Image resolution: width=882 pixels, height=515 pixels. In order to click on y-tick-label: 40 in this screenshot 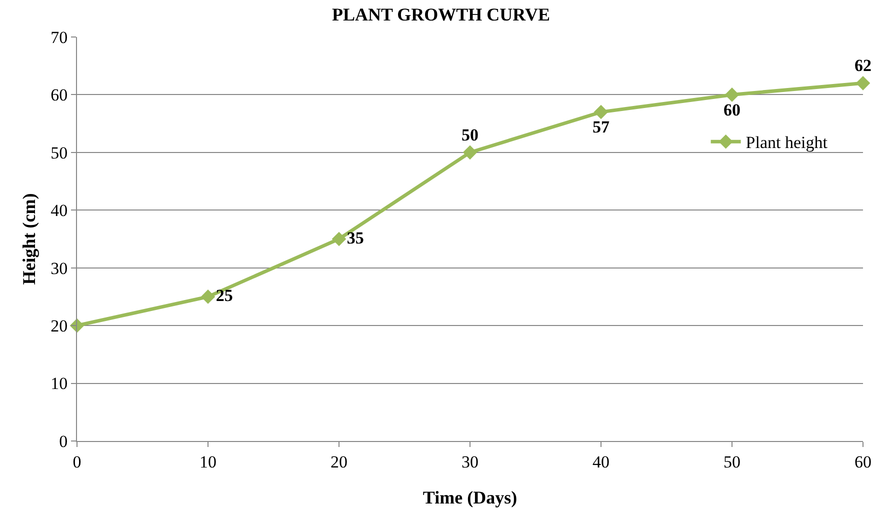, I will do `click(59, 210)`.